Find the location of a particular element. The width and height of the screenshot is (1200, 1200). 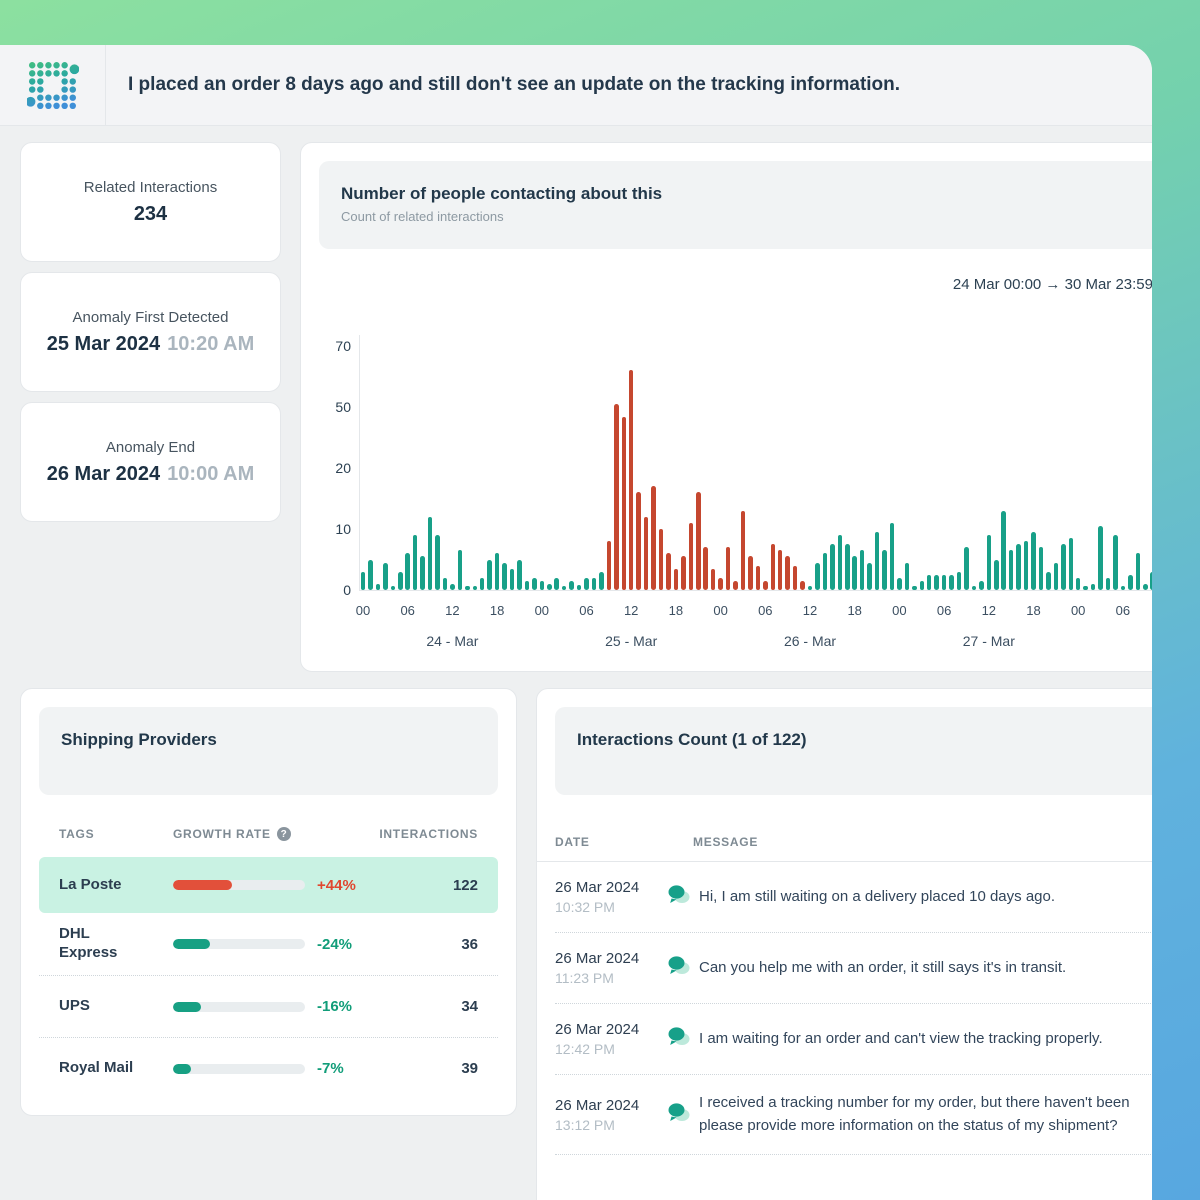

shipping-row-ups: UPS -16% 34 is located at coordinates (268, 1006).